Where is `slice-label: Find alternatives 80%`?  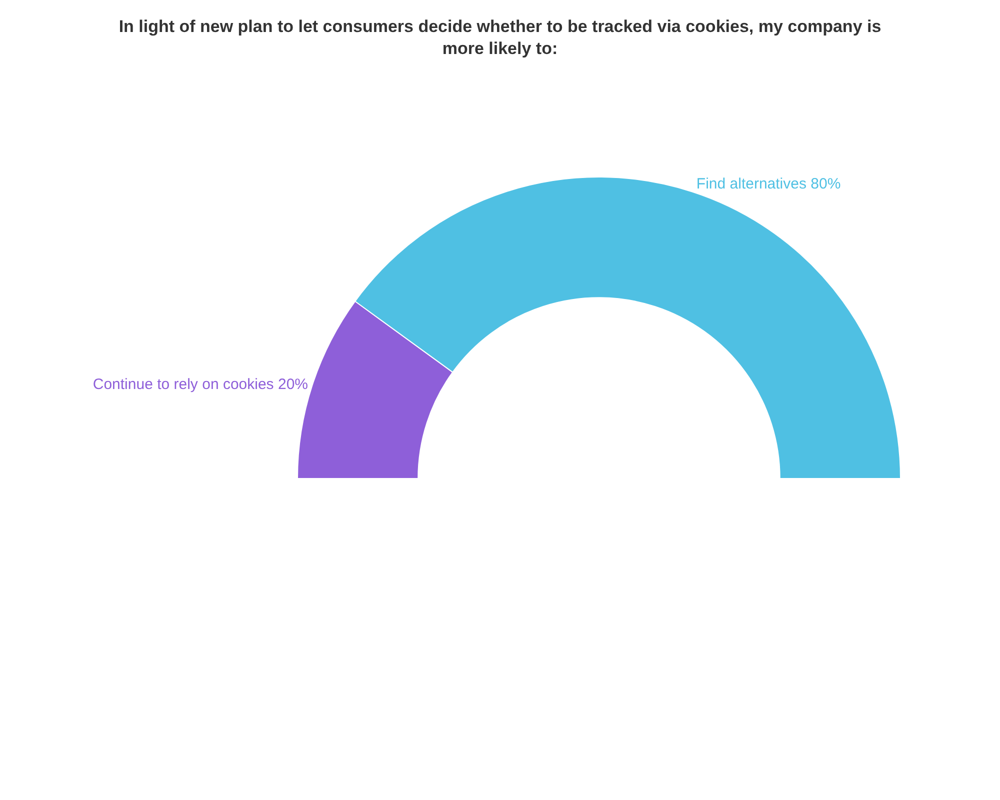 slice-label: Find alternatives 80% is located at coordinates (768, 184).